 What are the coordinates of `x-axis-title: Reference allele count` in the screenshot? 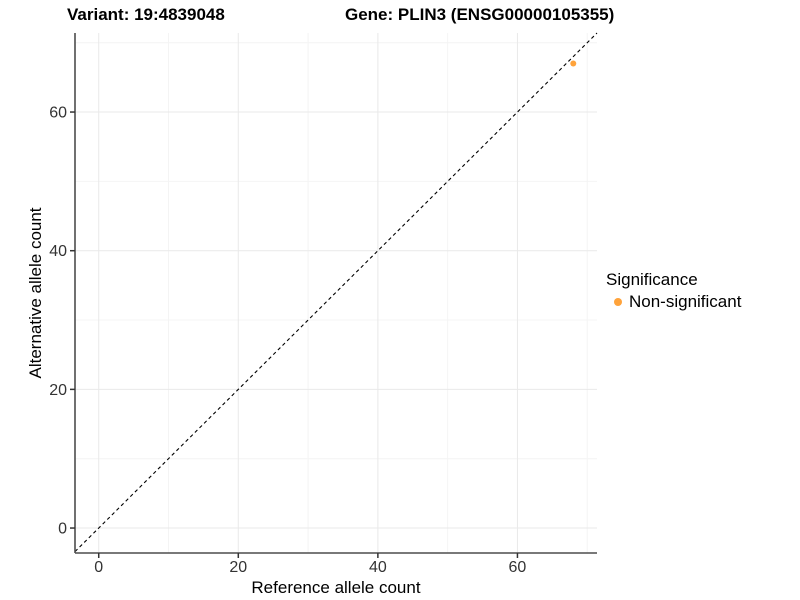 It's located at (335, 587).